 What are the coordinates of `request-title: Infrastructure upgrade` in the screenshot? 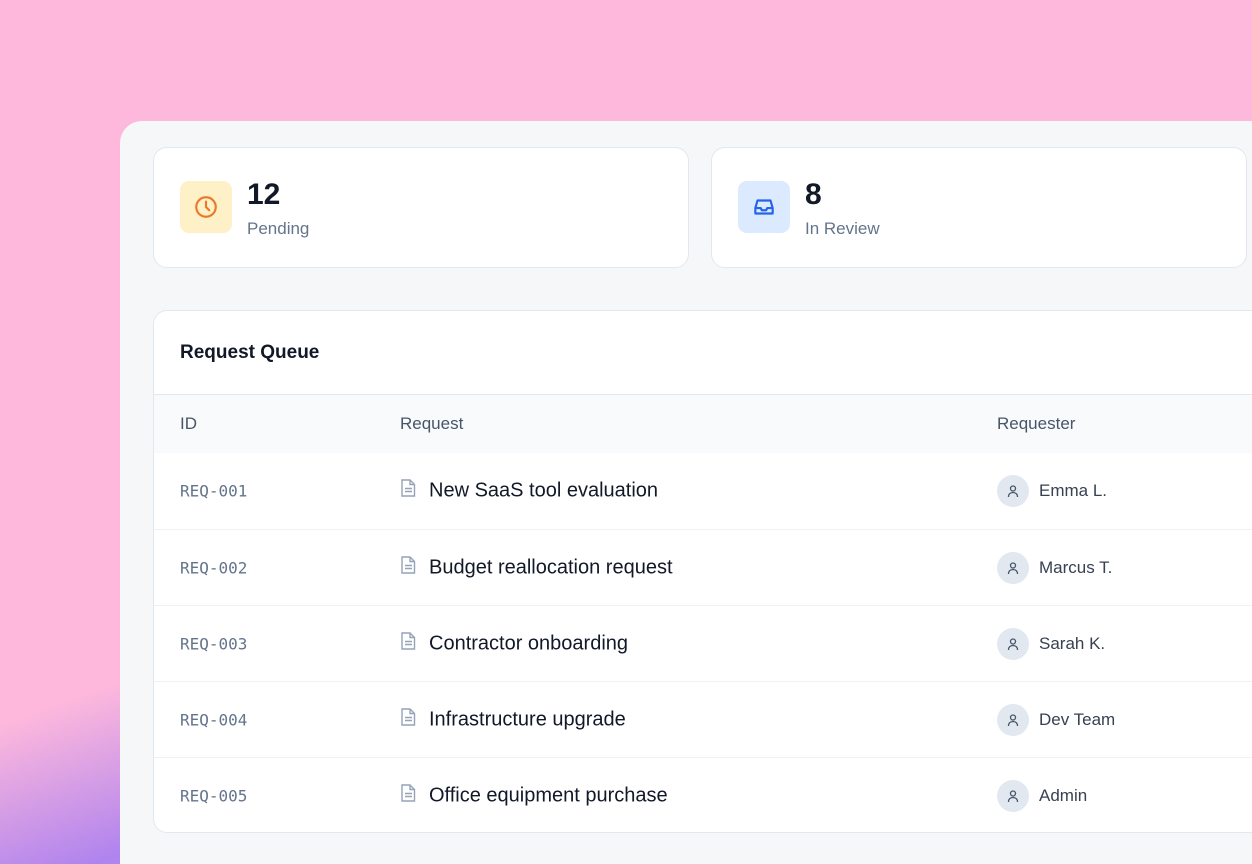 It's located at (527, 719).